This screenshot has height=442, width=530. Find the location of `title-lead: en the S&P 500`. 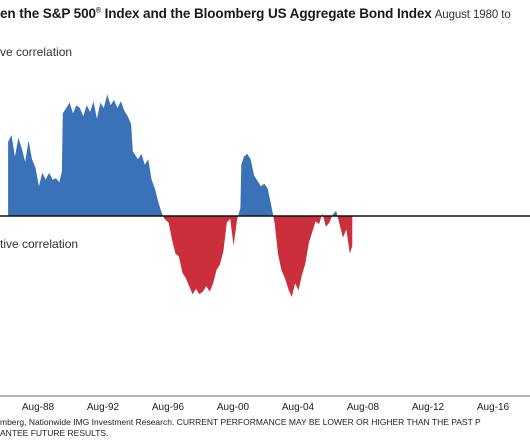

title-lead: en the S&P 500 is located at coordinates (48, 13).